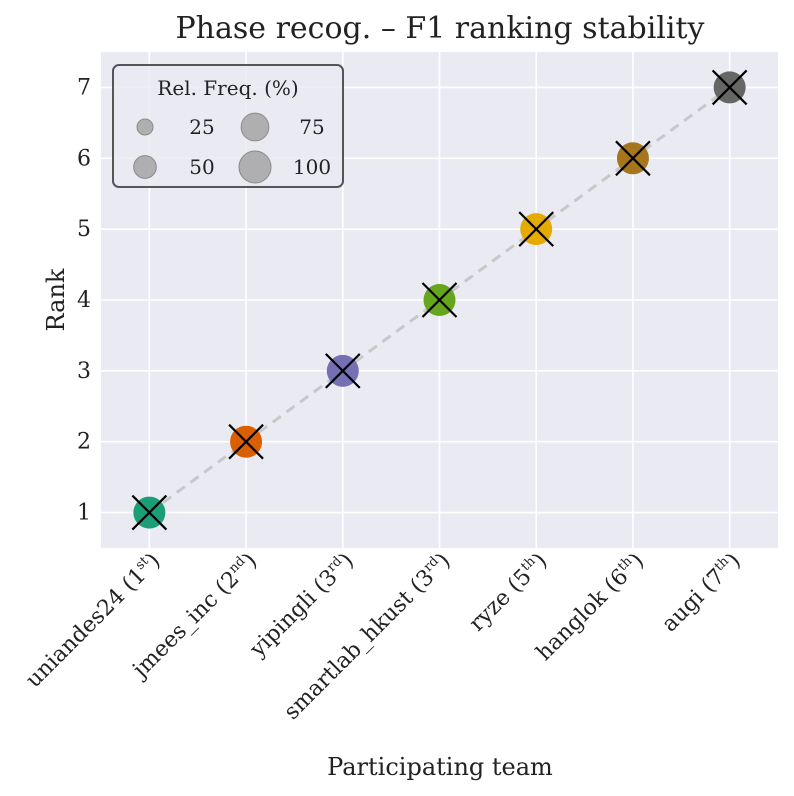 This screenshot has height=796, width=794. I want to click on legend-label: 25, so click(201, 127).